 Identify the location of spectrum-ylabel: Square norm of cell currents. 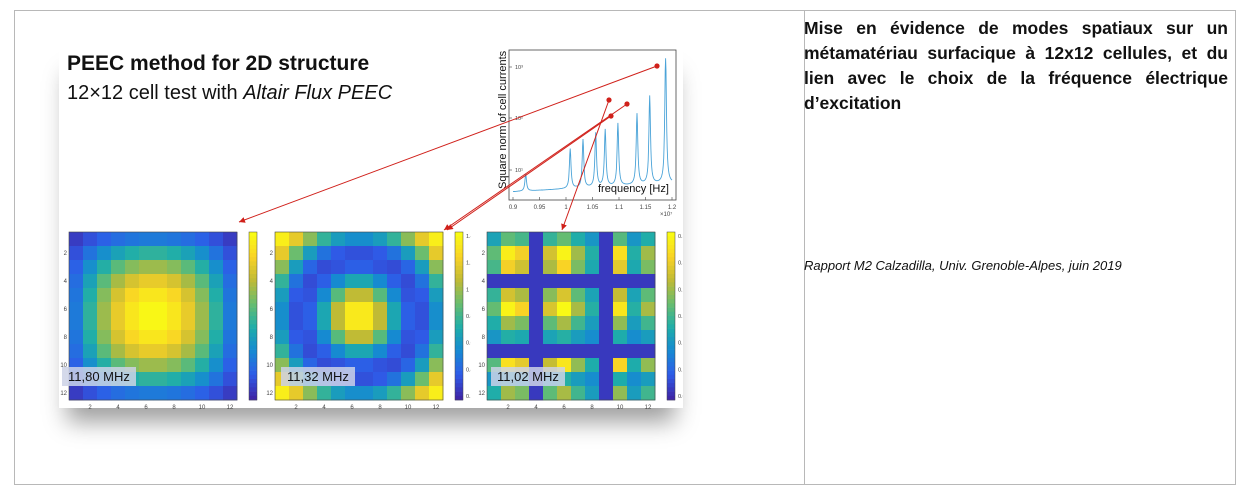
(503, 119).